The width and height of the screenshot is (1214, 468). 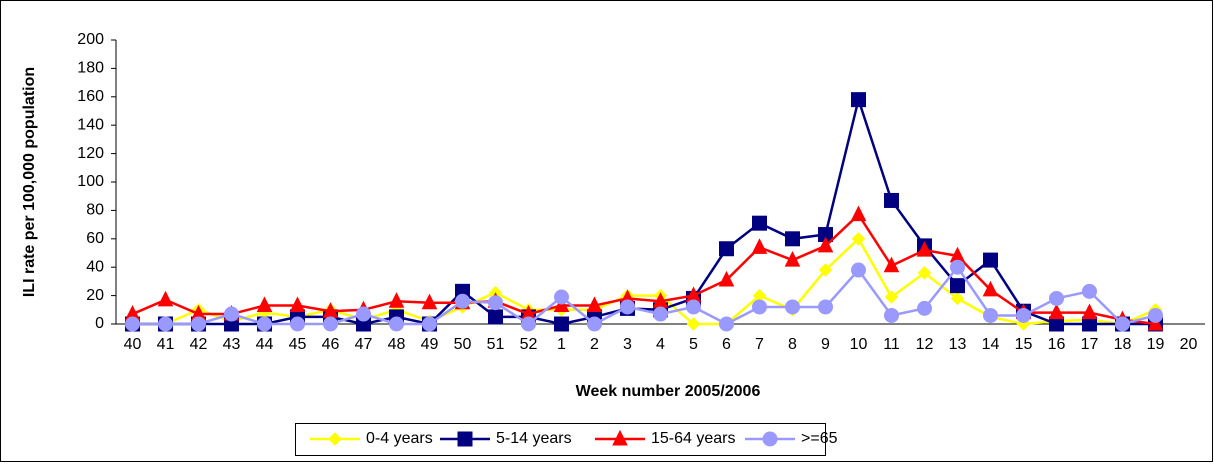 I want to click on legend-label: 5-14 years, so click(x=534, y=438).